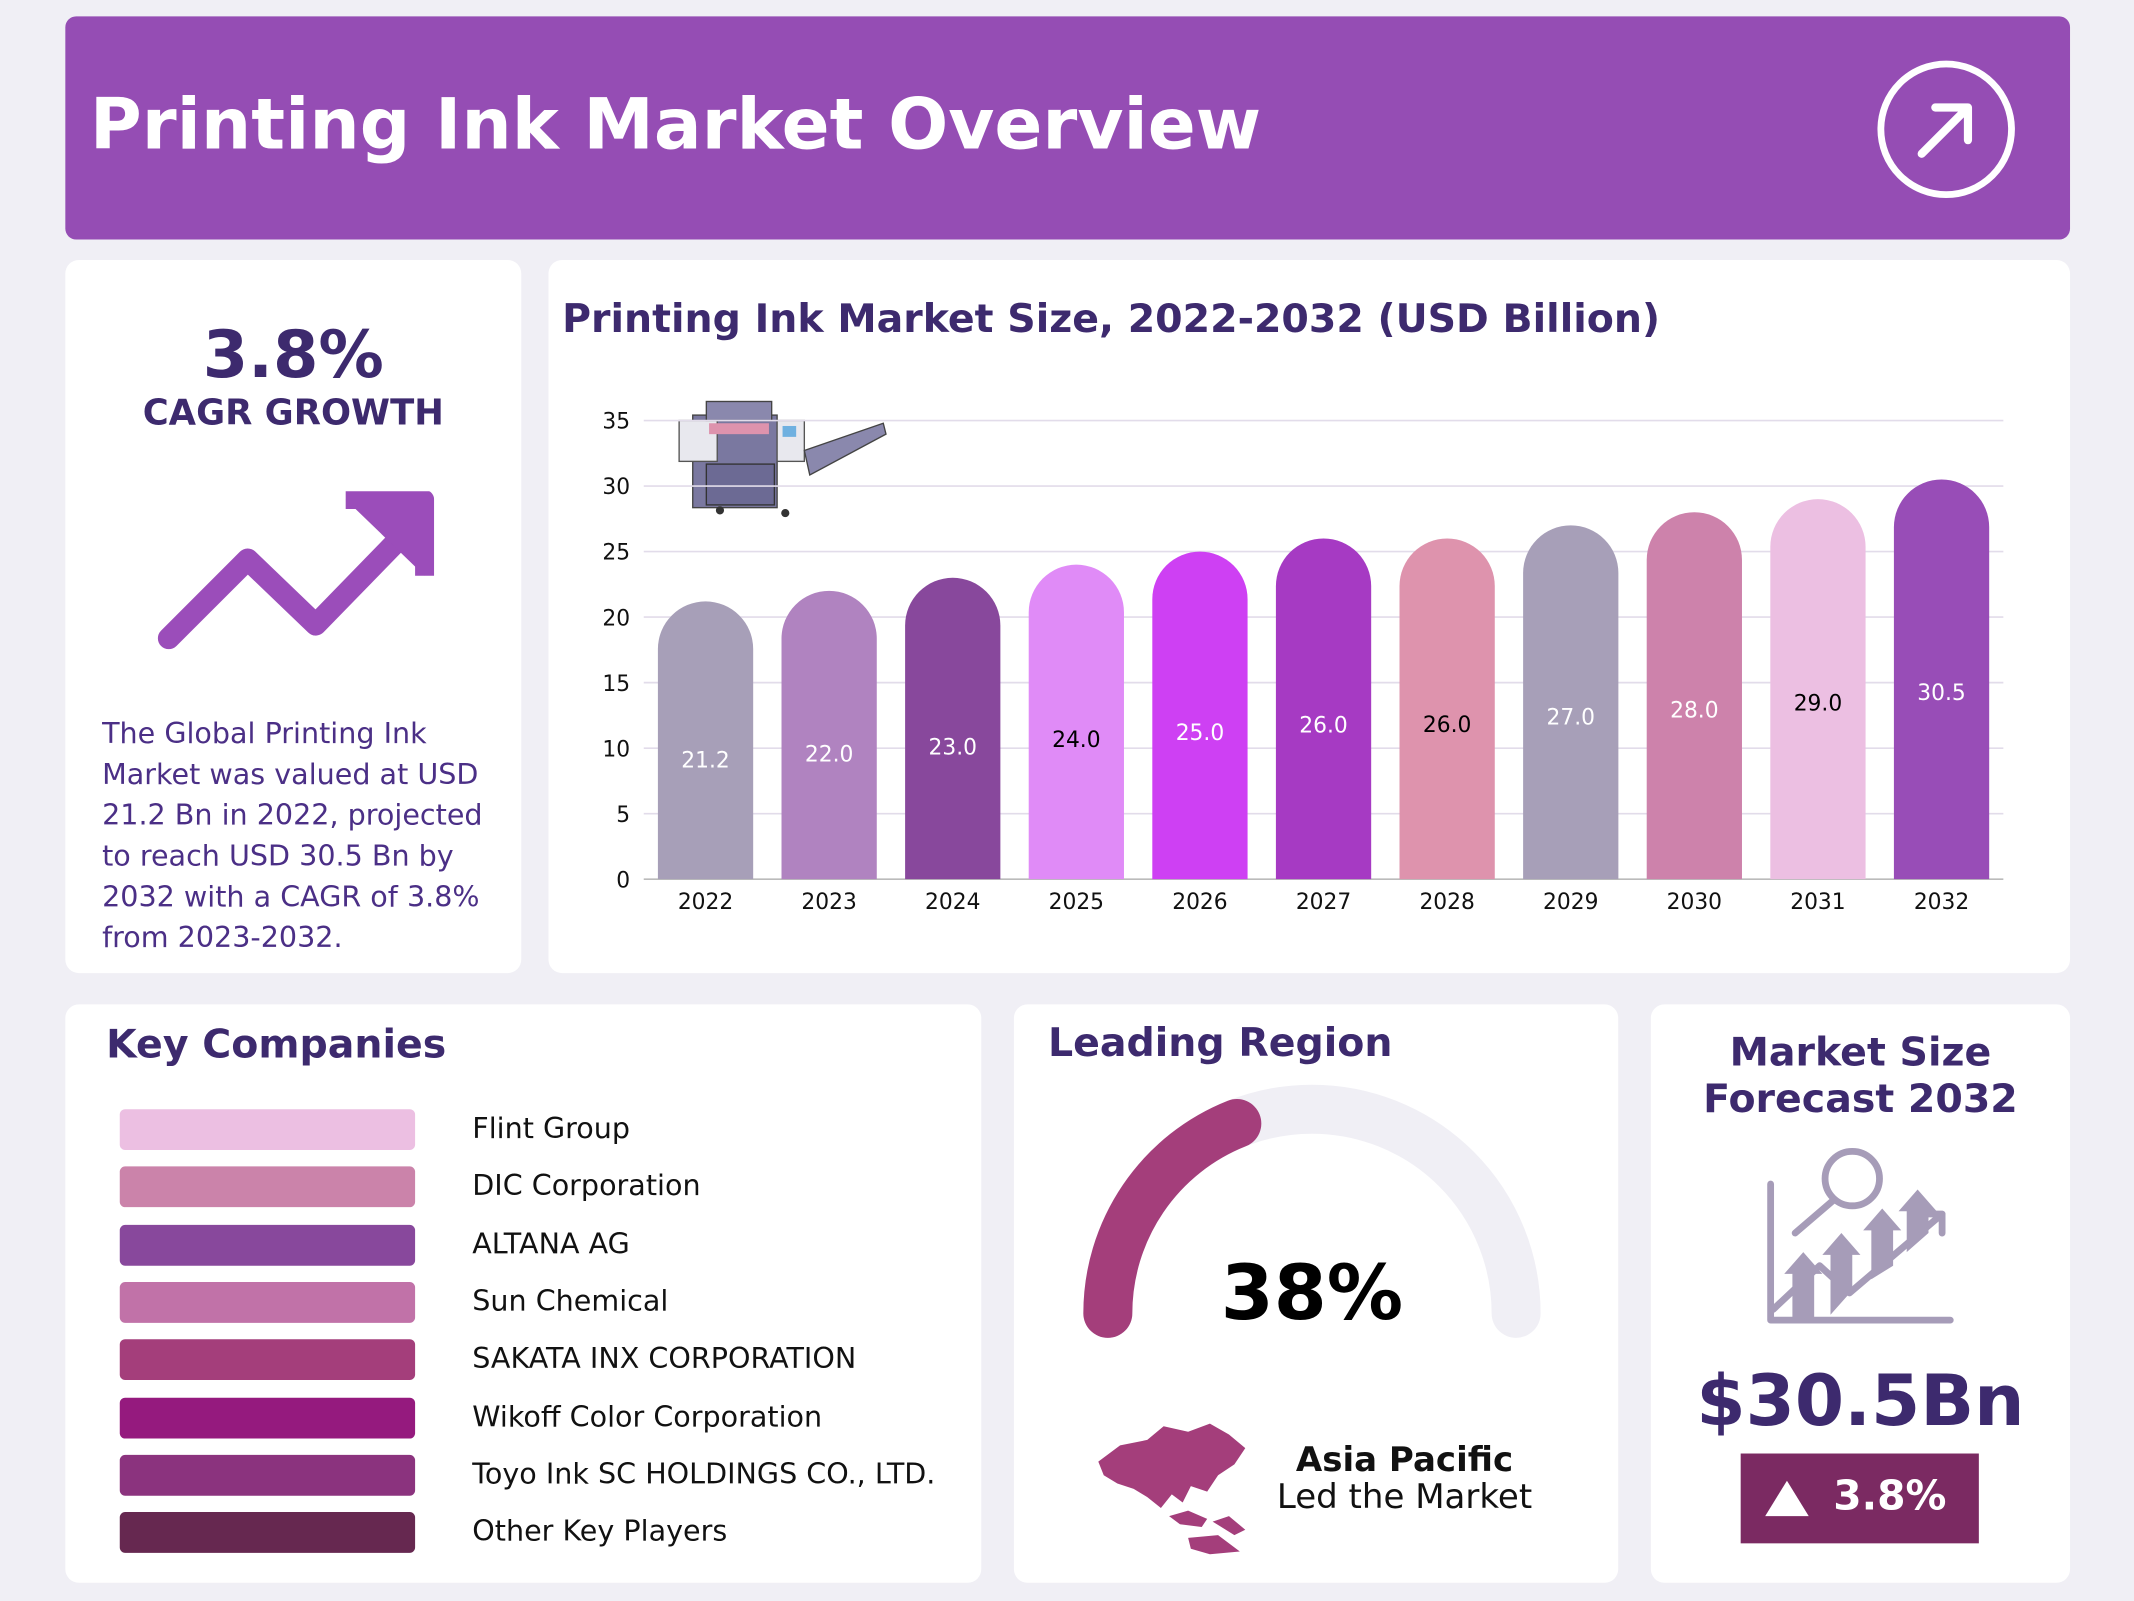  What do you see at coordinates (623, 880) in the screenshot?
I see `y-tick-label: 0` at bounding box center [623, 880].